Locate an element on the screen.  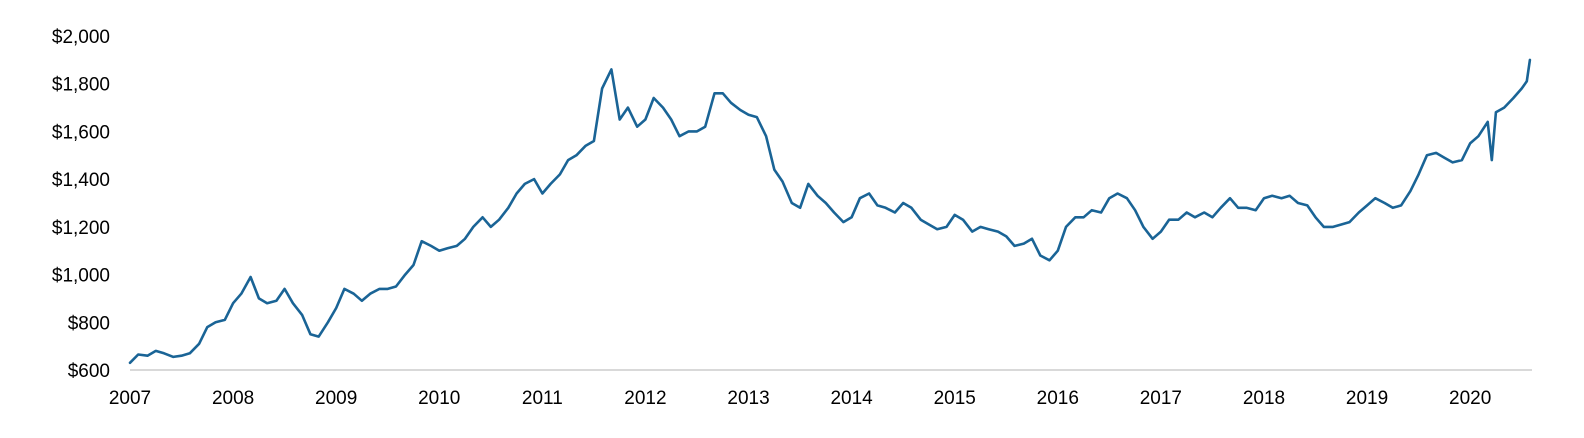
y-tick-label: $800 is located at coordinates (89, 323).